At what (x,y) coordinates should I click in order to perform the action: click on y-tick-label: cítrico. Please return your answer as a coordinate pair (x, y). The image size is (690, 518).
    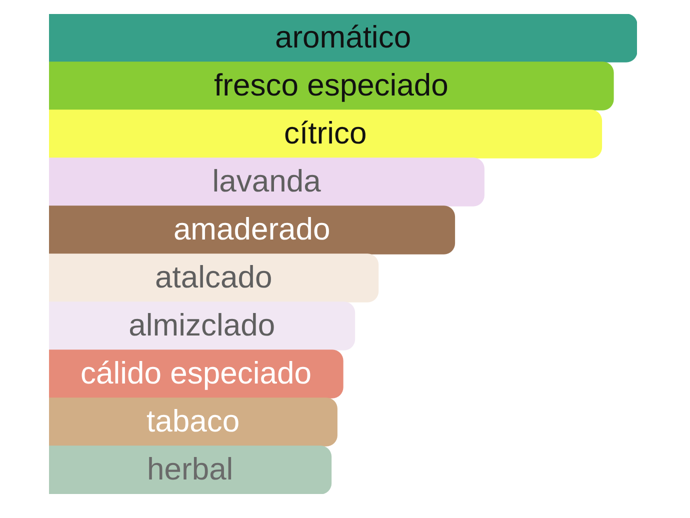
    Looking at the image, I should click on (325, 133).